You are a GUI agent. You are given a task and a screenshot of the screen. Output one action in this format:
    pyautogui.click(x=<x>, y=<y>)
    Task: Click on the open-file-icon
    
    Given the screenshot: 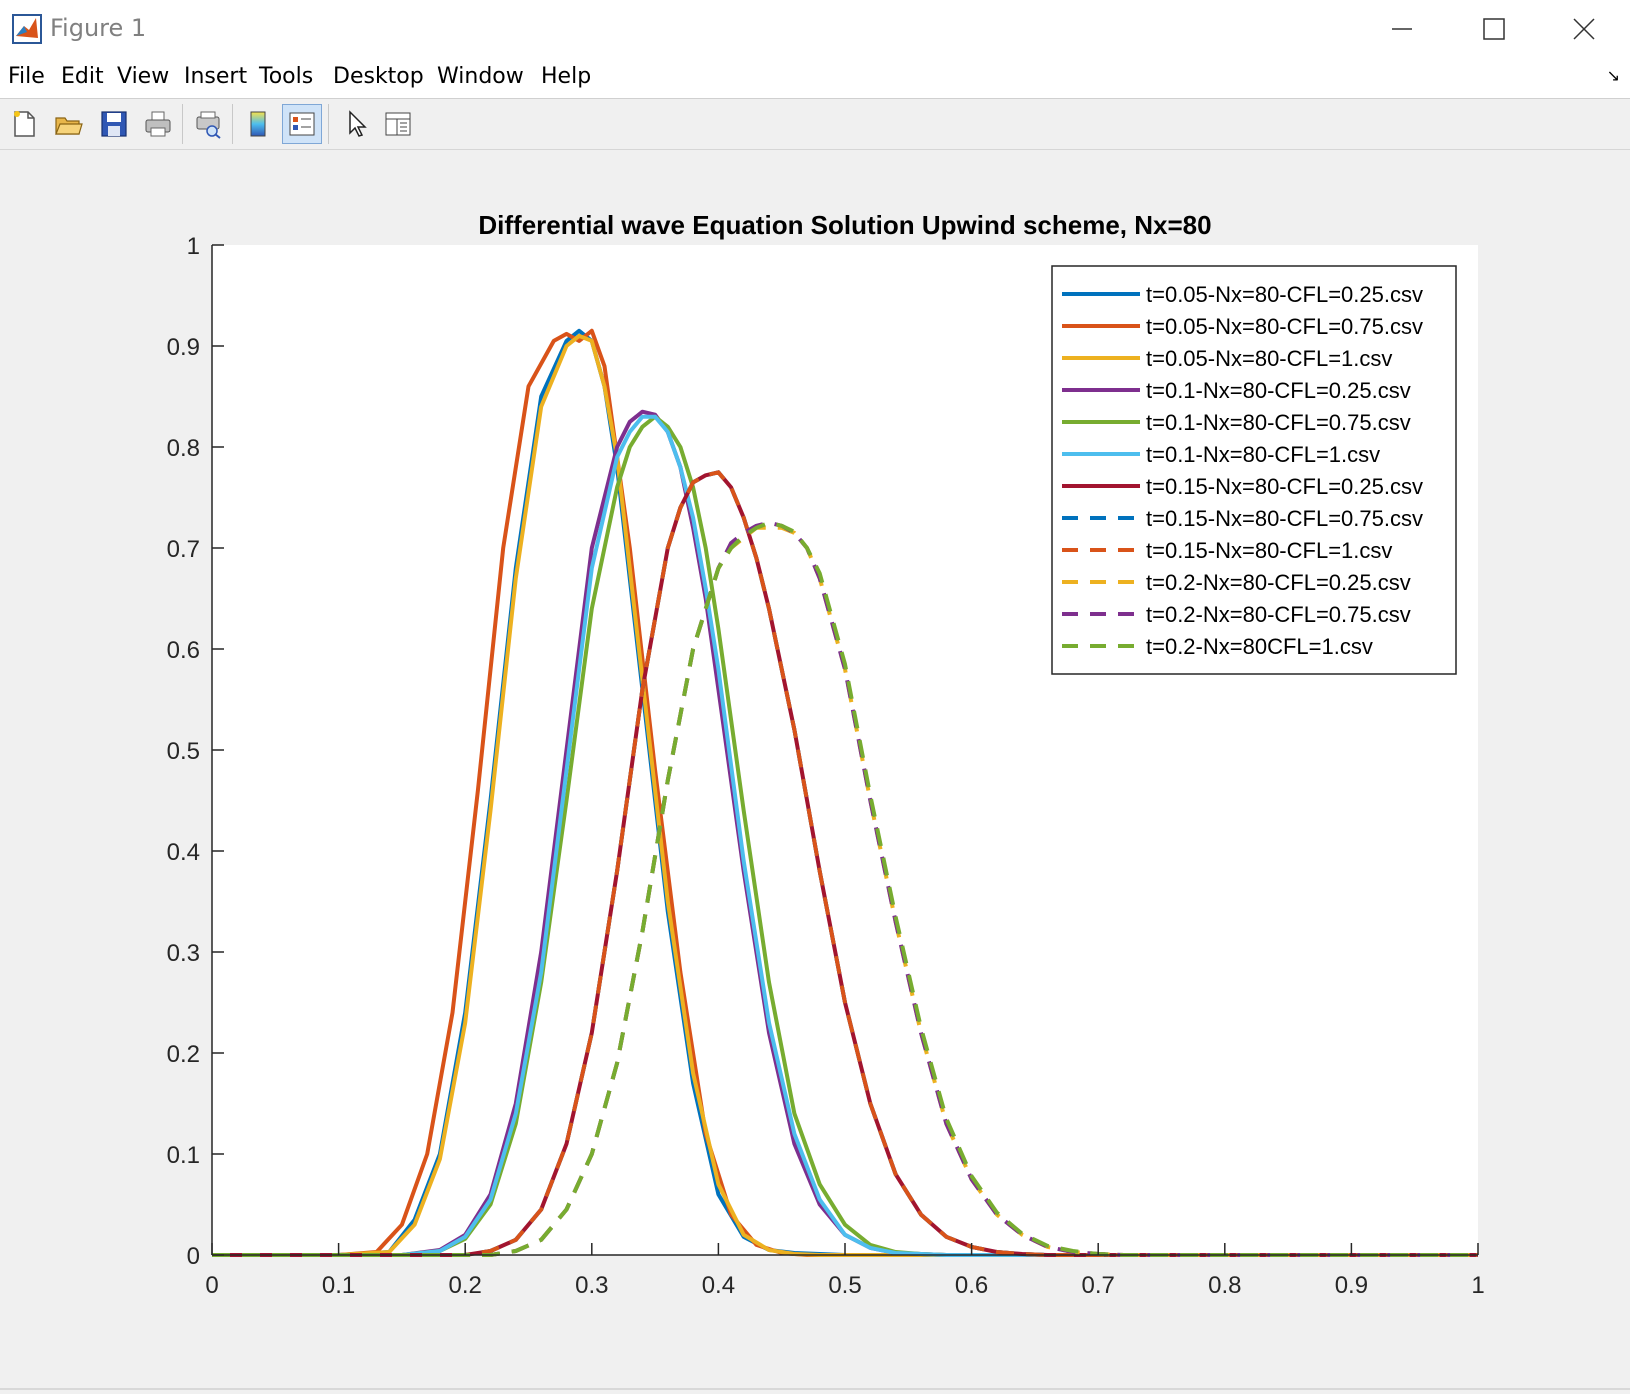 What is the action you would take?
    pyautogui.click(x=69, y=126)
    